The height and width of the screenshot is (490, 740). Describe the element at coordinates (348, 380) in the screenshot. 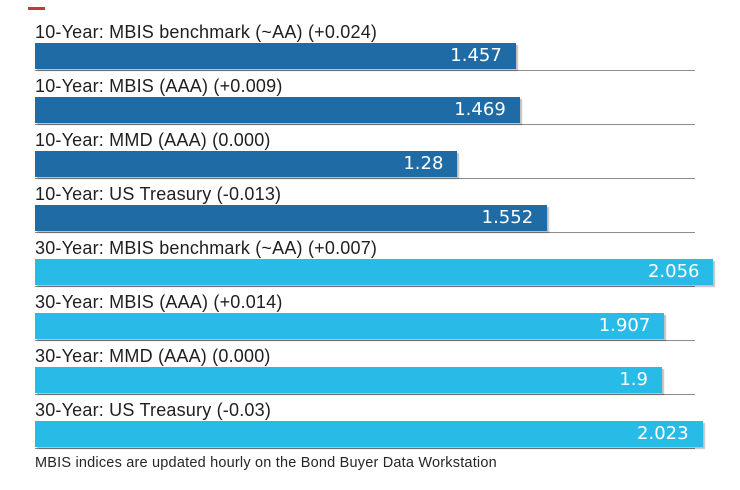

I see `yield-bar: 1.9` at that location.